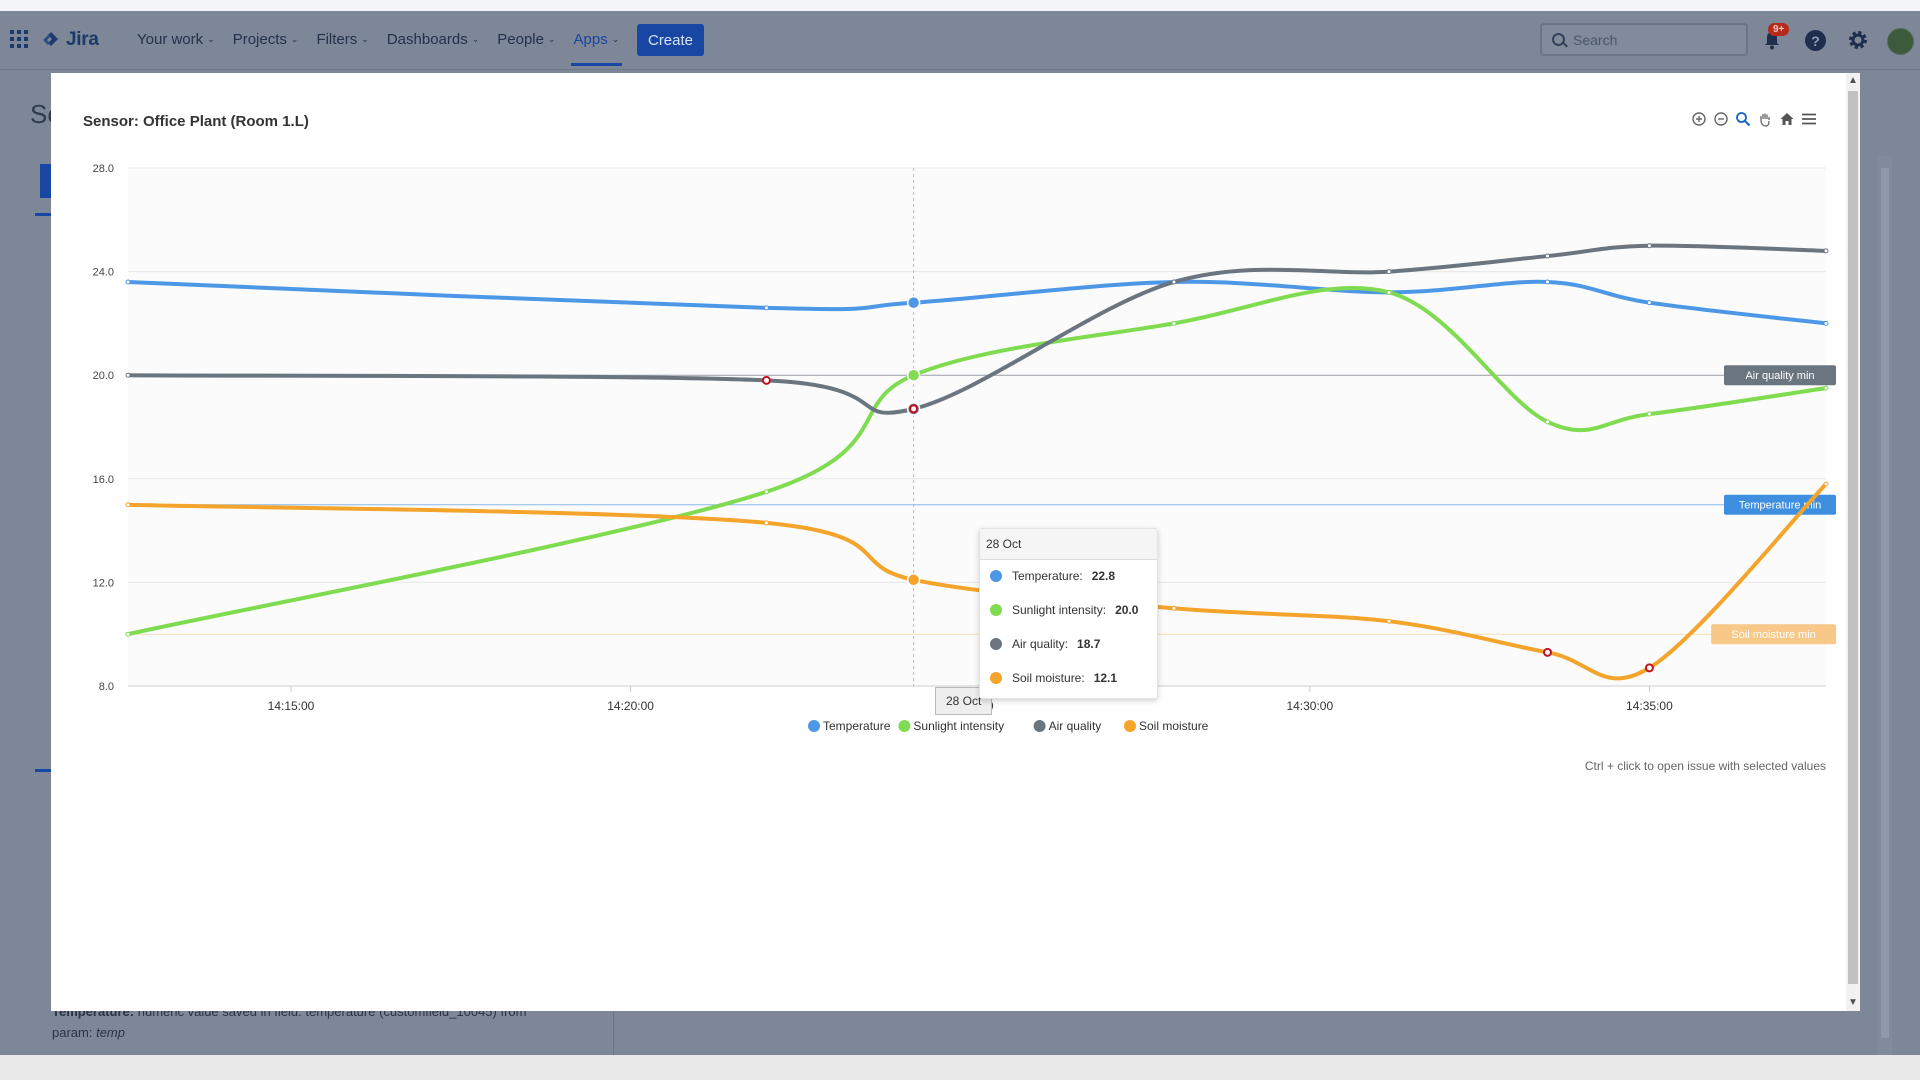  Describe the element at coordinates (613, 1033) in the screenshot. I see `divider` at that location.